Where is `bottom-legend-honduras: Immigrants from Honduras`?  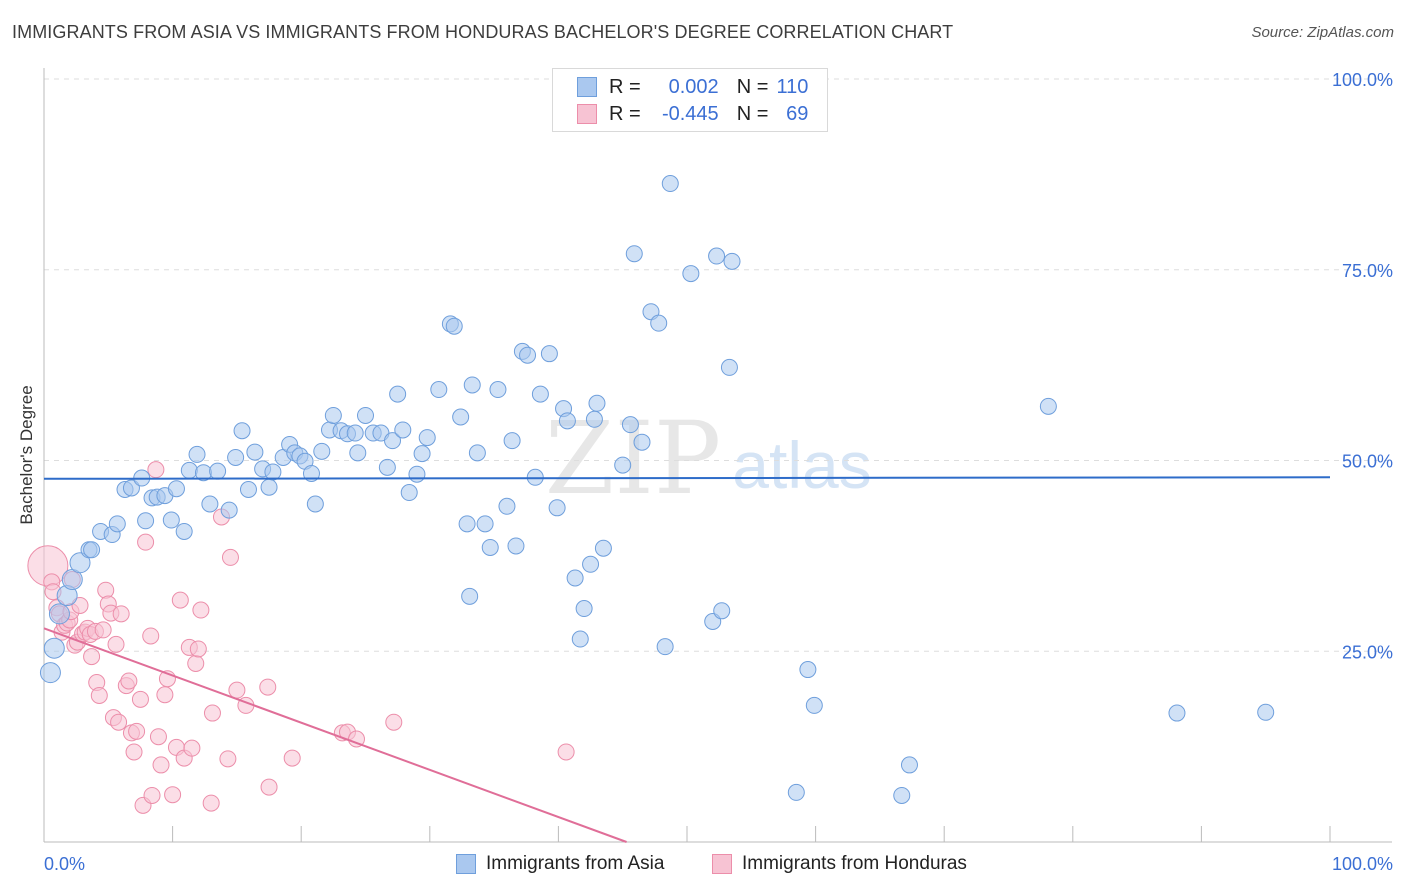
bottom-legend-honduras: Immigrants from Honduras is located at coordinates (839, 864).